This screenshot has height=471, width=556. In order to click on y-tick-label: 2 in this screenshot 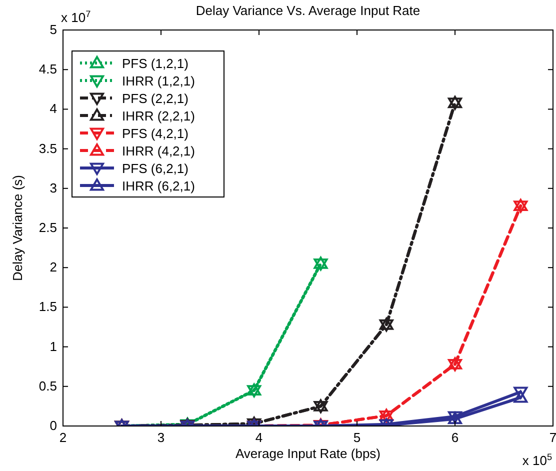, I will do `click(53, 267)`.